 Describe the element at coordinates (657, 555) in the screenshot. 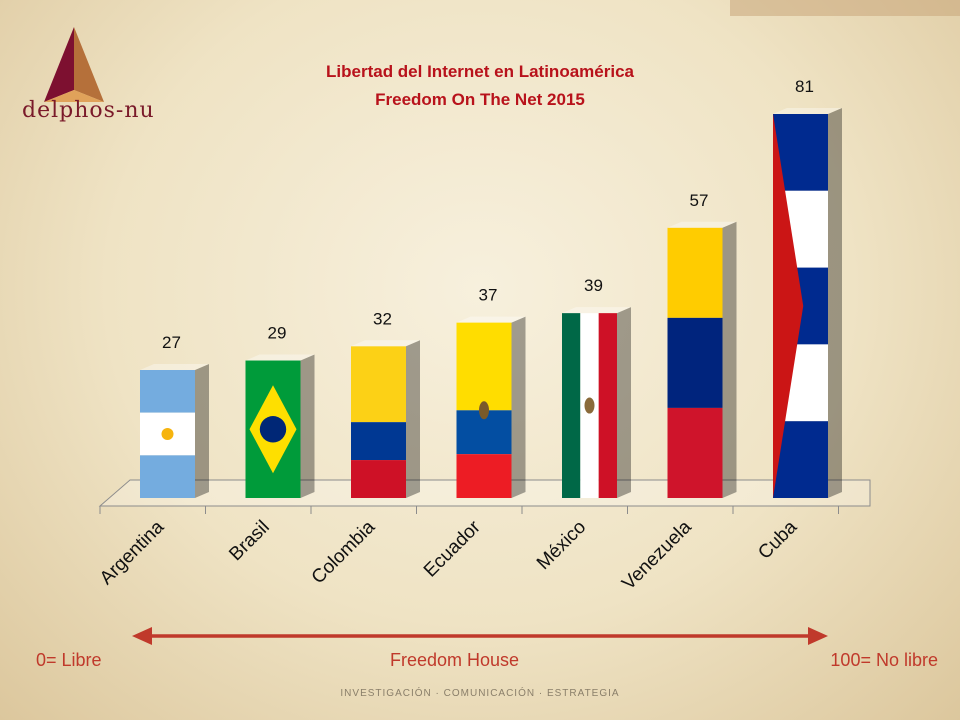

I see `category-label-venezuela: Venezuela` at that location.